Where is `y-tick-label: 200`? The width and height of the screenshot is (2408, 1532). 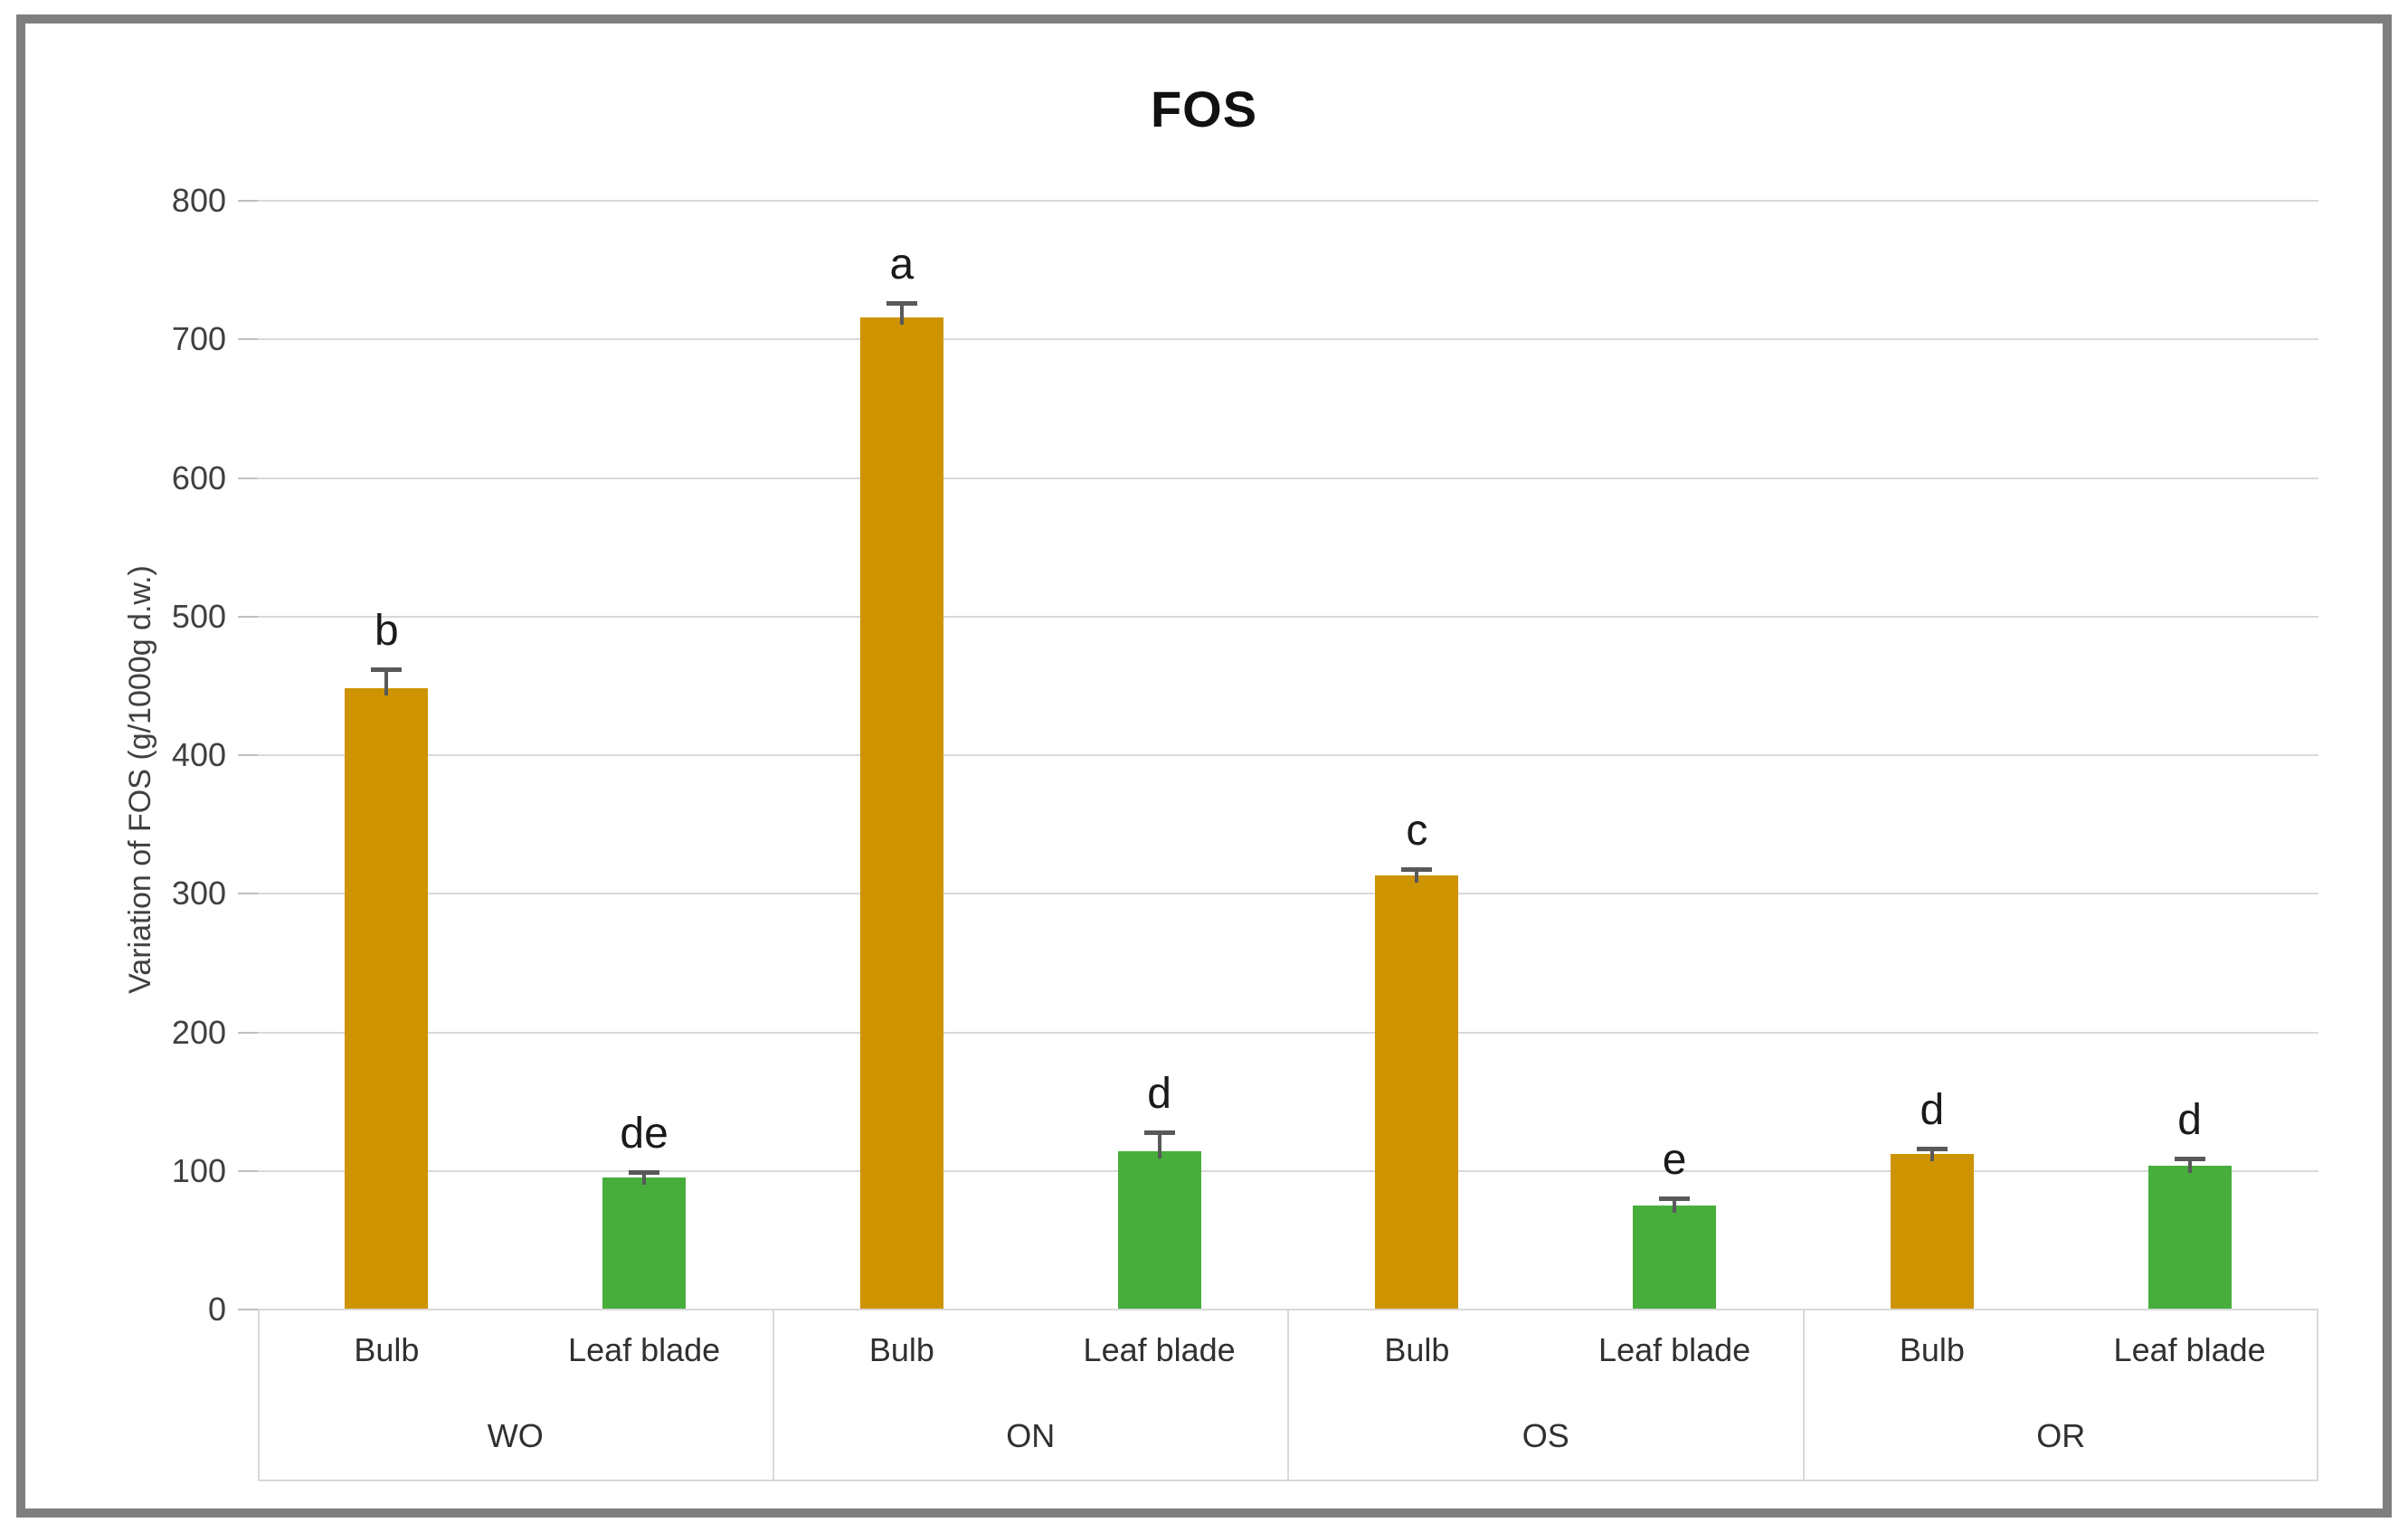 y-tick-label: 200 is located at coordinates (198, 1032).